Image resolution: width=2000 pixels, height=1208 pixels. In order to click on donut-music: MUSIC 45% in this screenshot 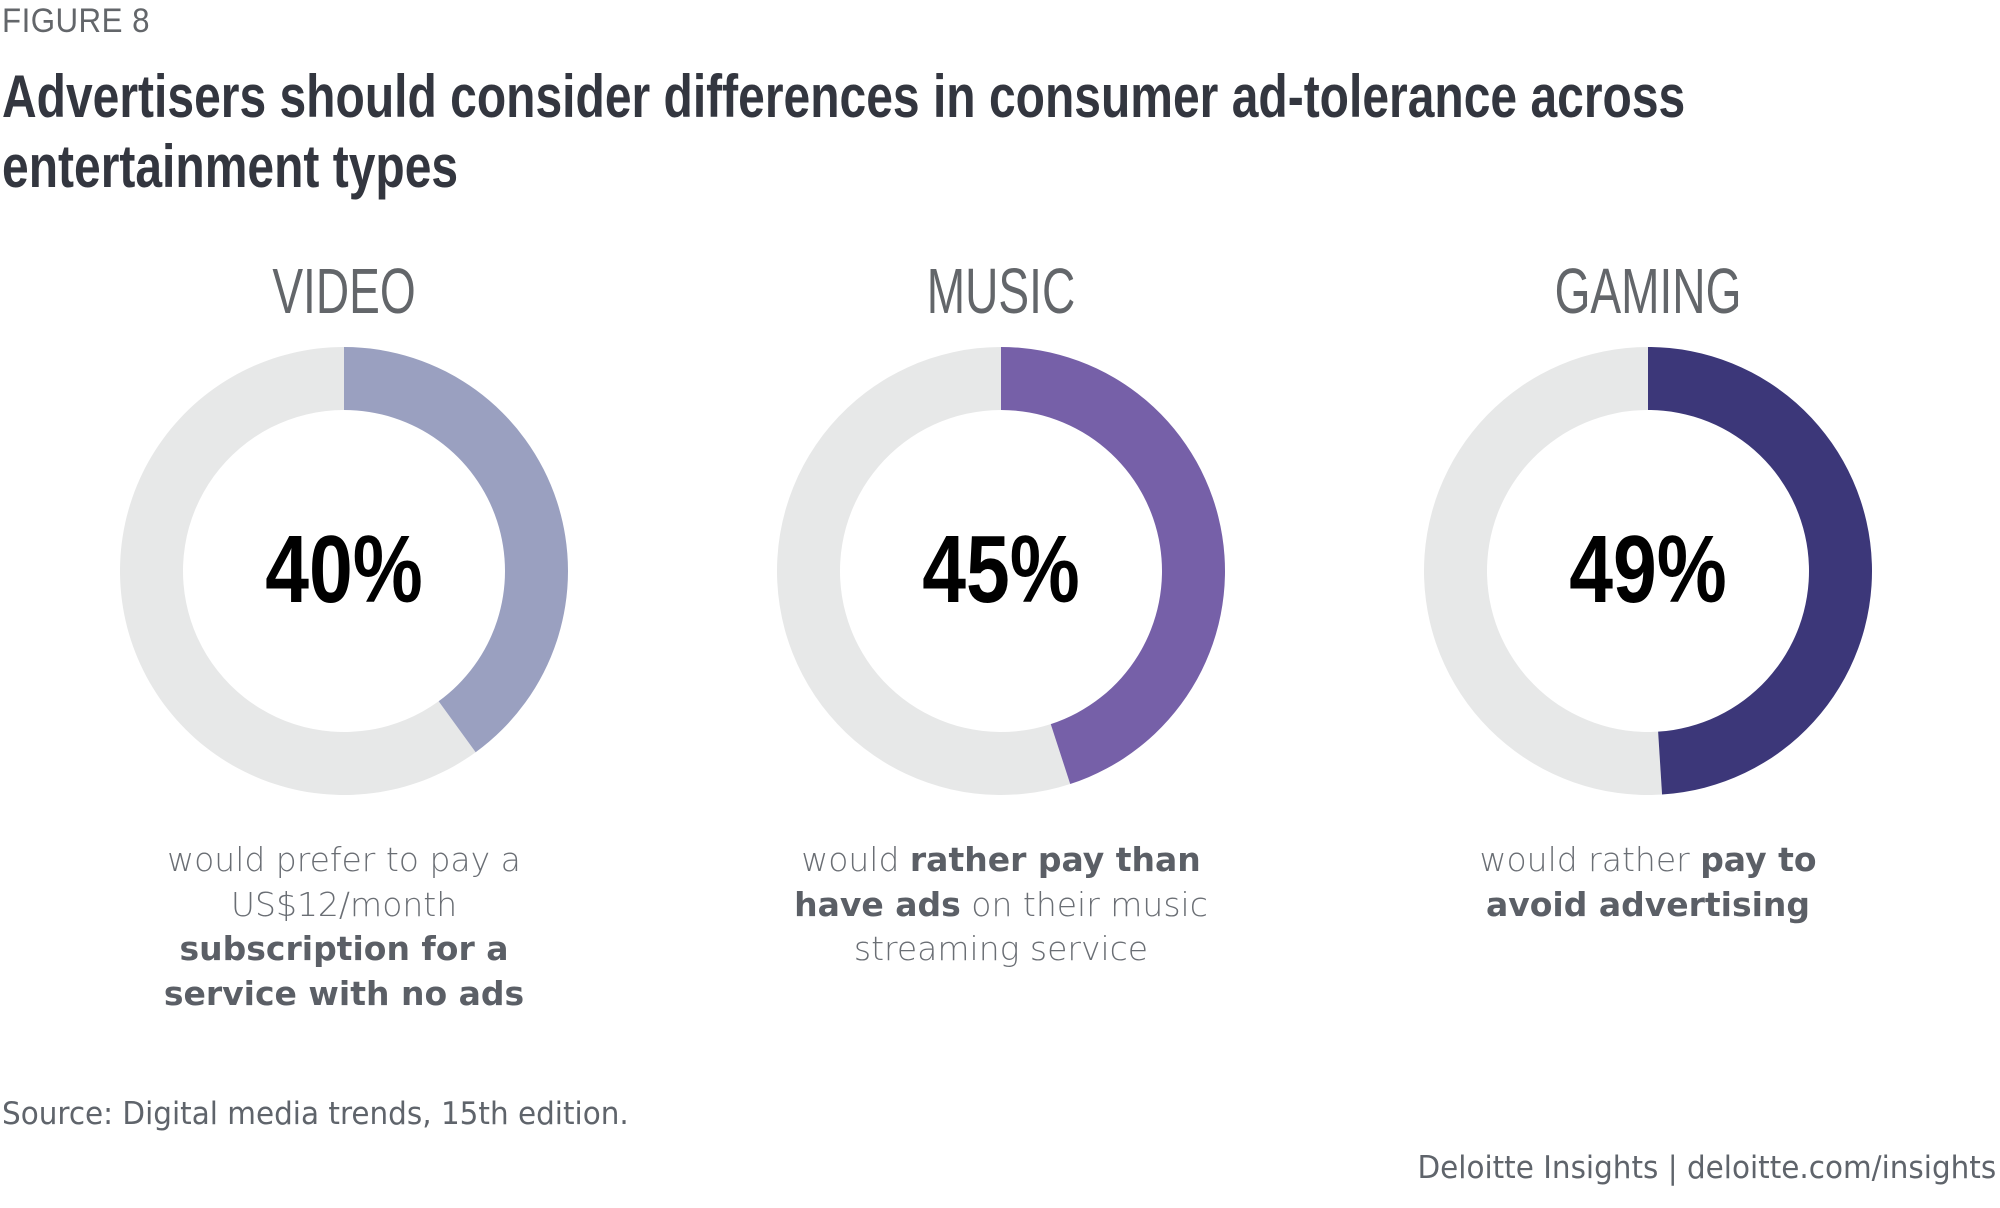, I will do `click(1001, 525)`.